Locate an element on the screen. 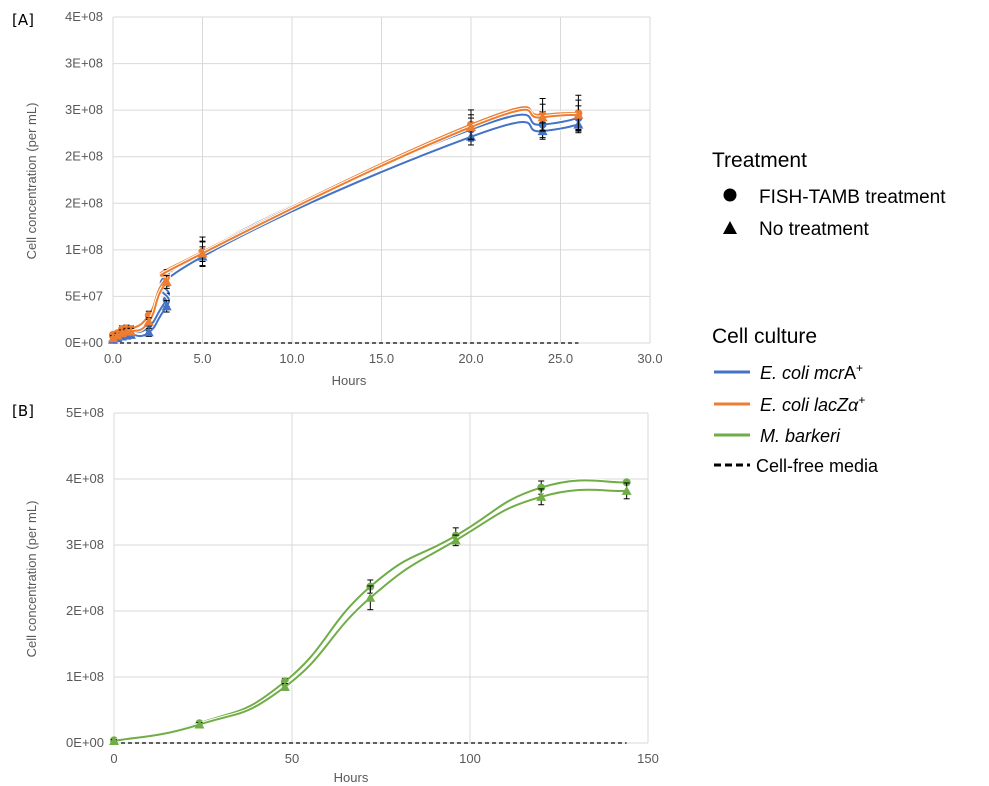  x-axis-title-b: Hours is located at coordinates (351, 777).